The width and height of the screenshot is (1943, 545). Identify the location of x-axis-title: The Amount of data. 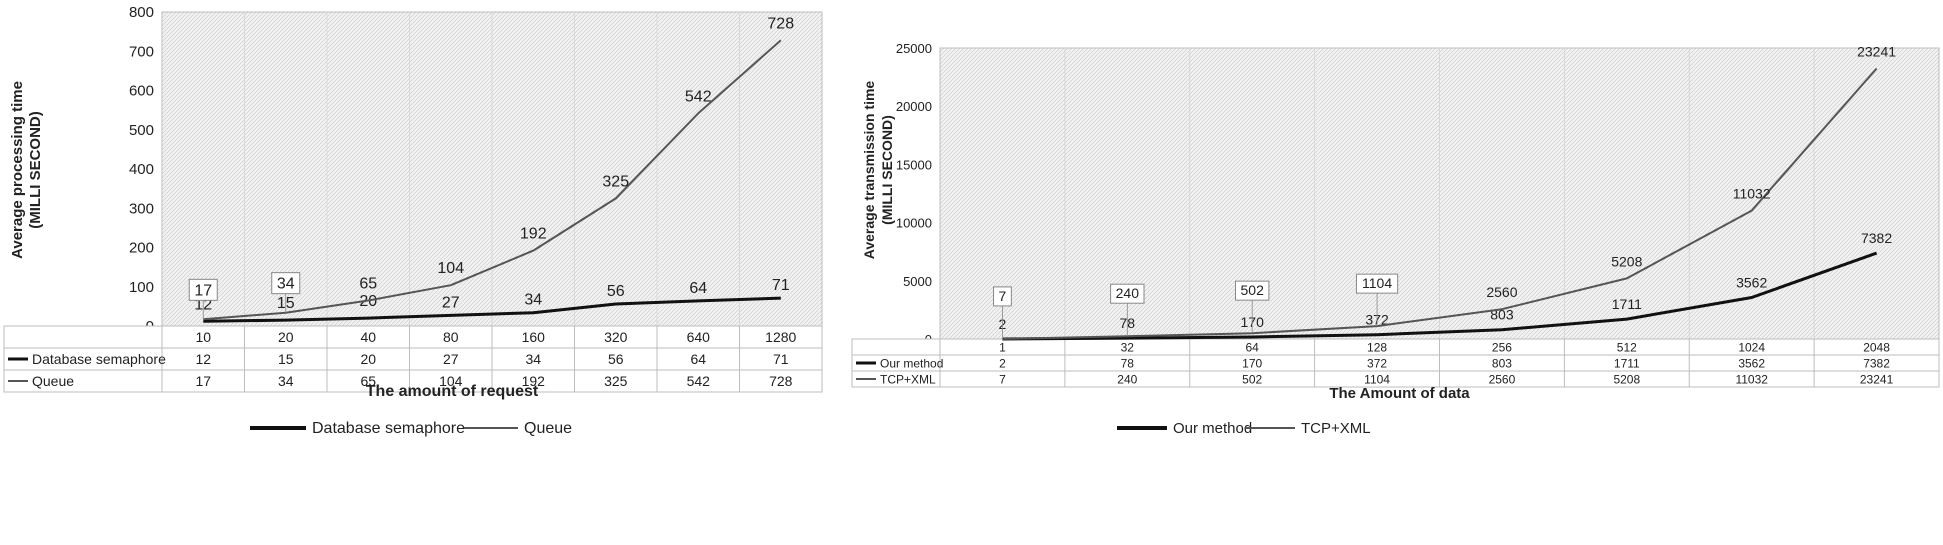
(1399, 393).